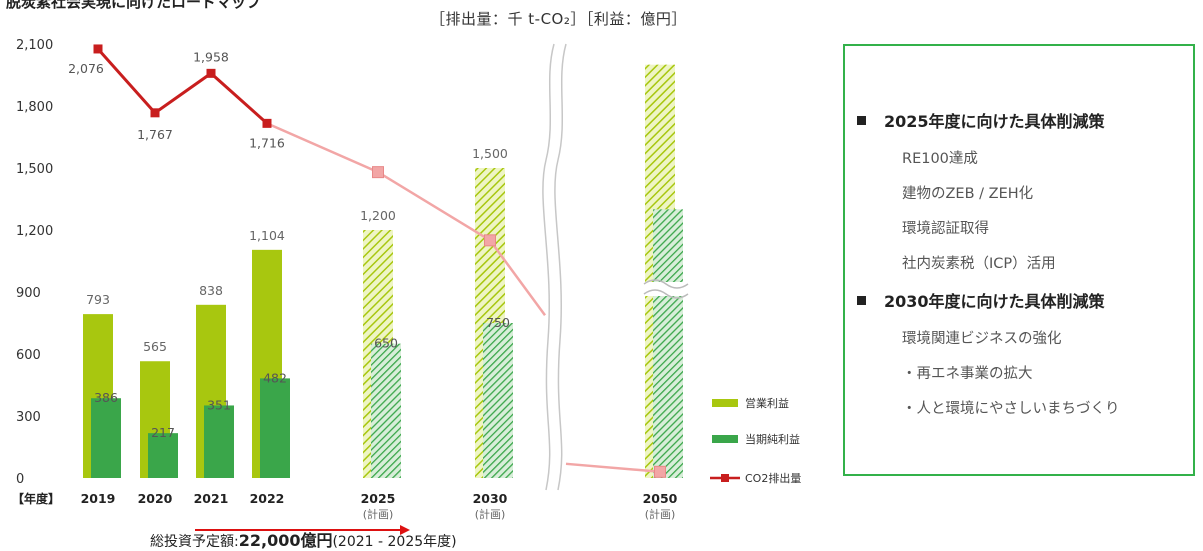 The height and width of the screenshot is (551, 1203). I want to click on y-tick-label: 2,100, so click(34, 45).